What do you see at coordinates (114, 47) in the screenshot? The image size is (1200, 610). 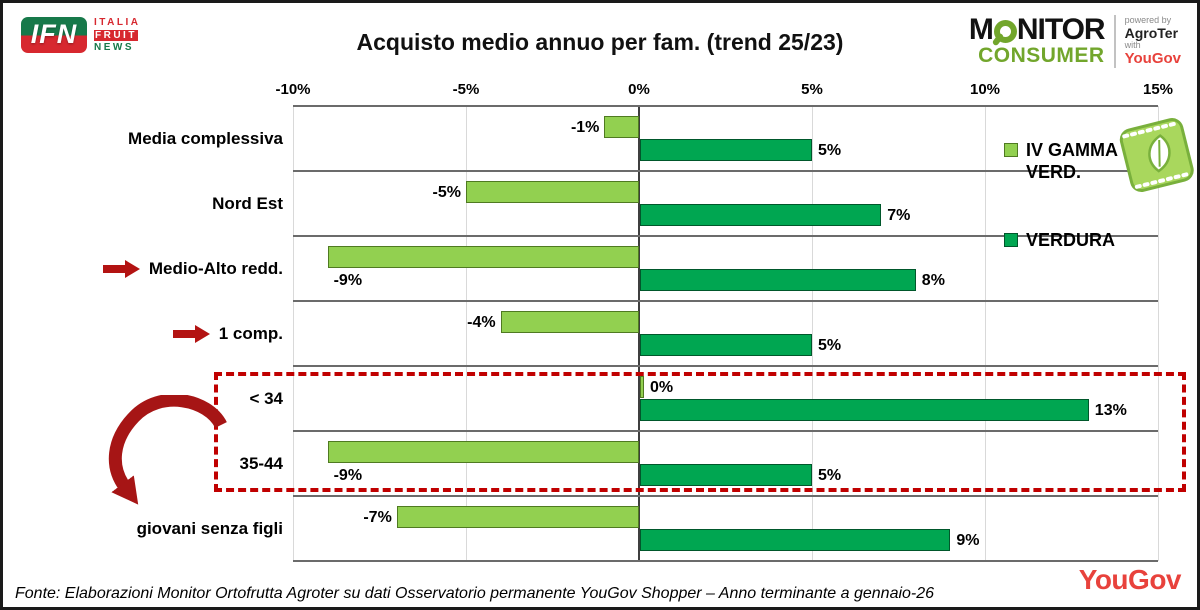 I see `ifn-word-news: NEWS` at bounding box center [114, 47].